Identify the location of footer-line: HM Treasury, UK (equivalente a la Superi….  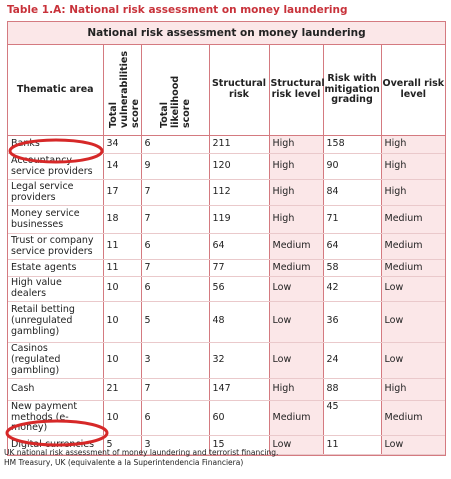
(124, 462).